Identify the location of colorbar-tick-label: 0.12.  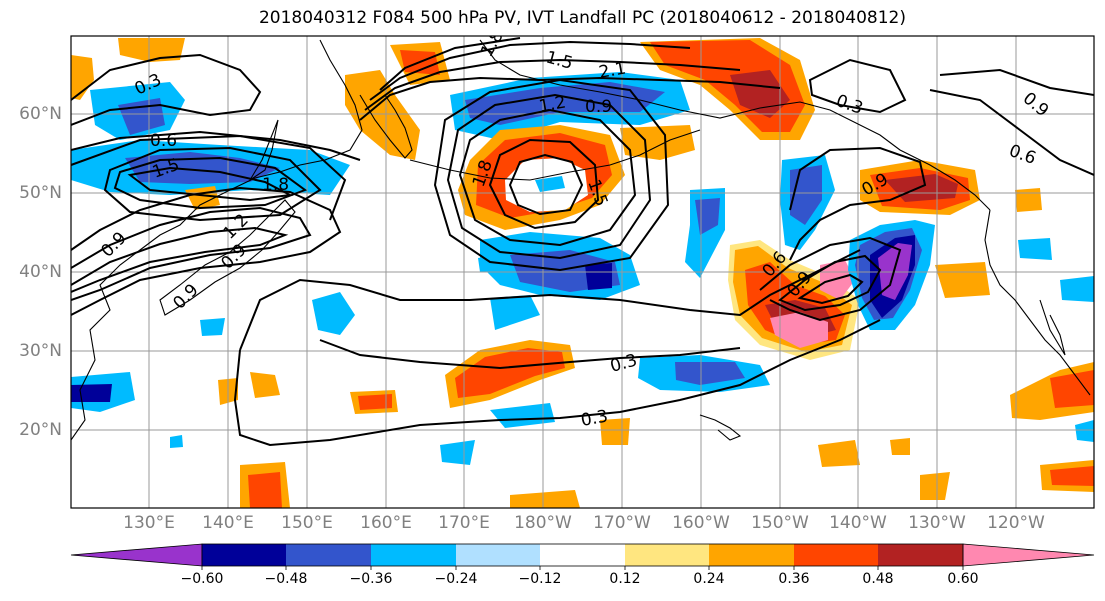
(625, 579).